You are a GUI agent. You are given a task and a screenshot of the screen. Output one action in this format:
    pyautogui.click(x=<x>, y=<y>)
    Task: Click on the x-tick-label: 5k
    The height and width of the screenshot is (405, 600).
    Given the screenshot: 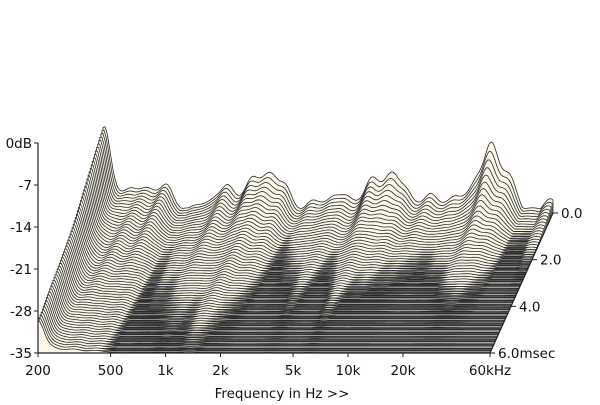 What is the action you would take?
    pyautogui.click(x=293, y=371)
    